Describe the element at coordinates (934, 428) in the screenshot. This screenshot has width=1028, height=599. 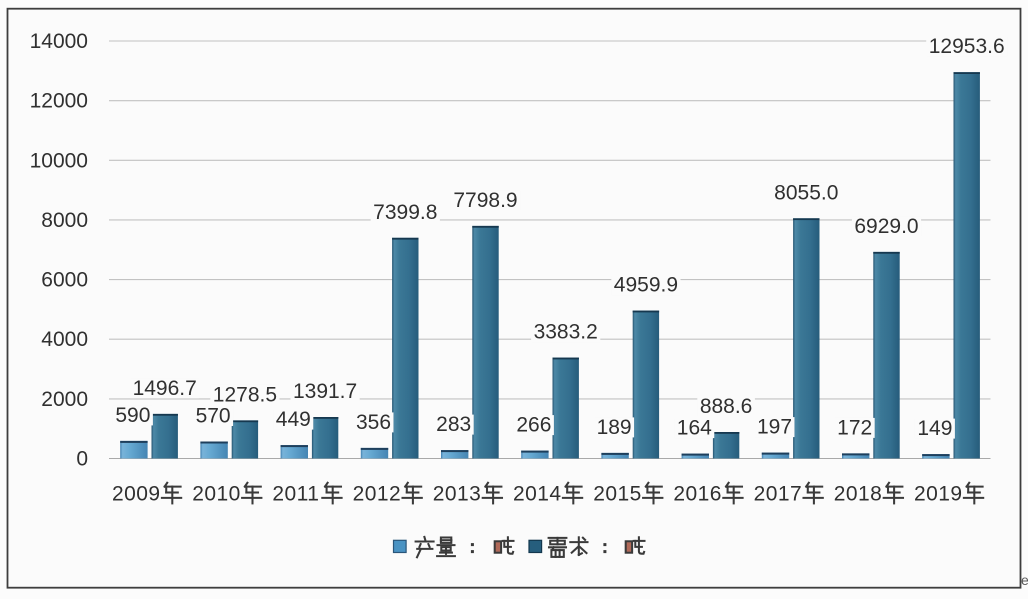
I see `svg-text: 149` at that location.